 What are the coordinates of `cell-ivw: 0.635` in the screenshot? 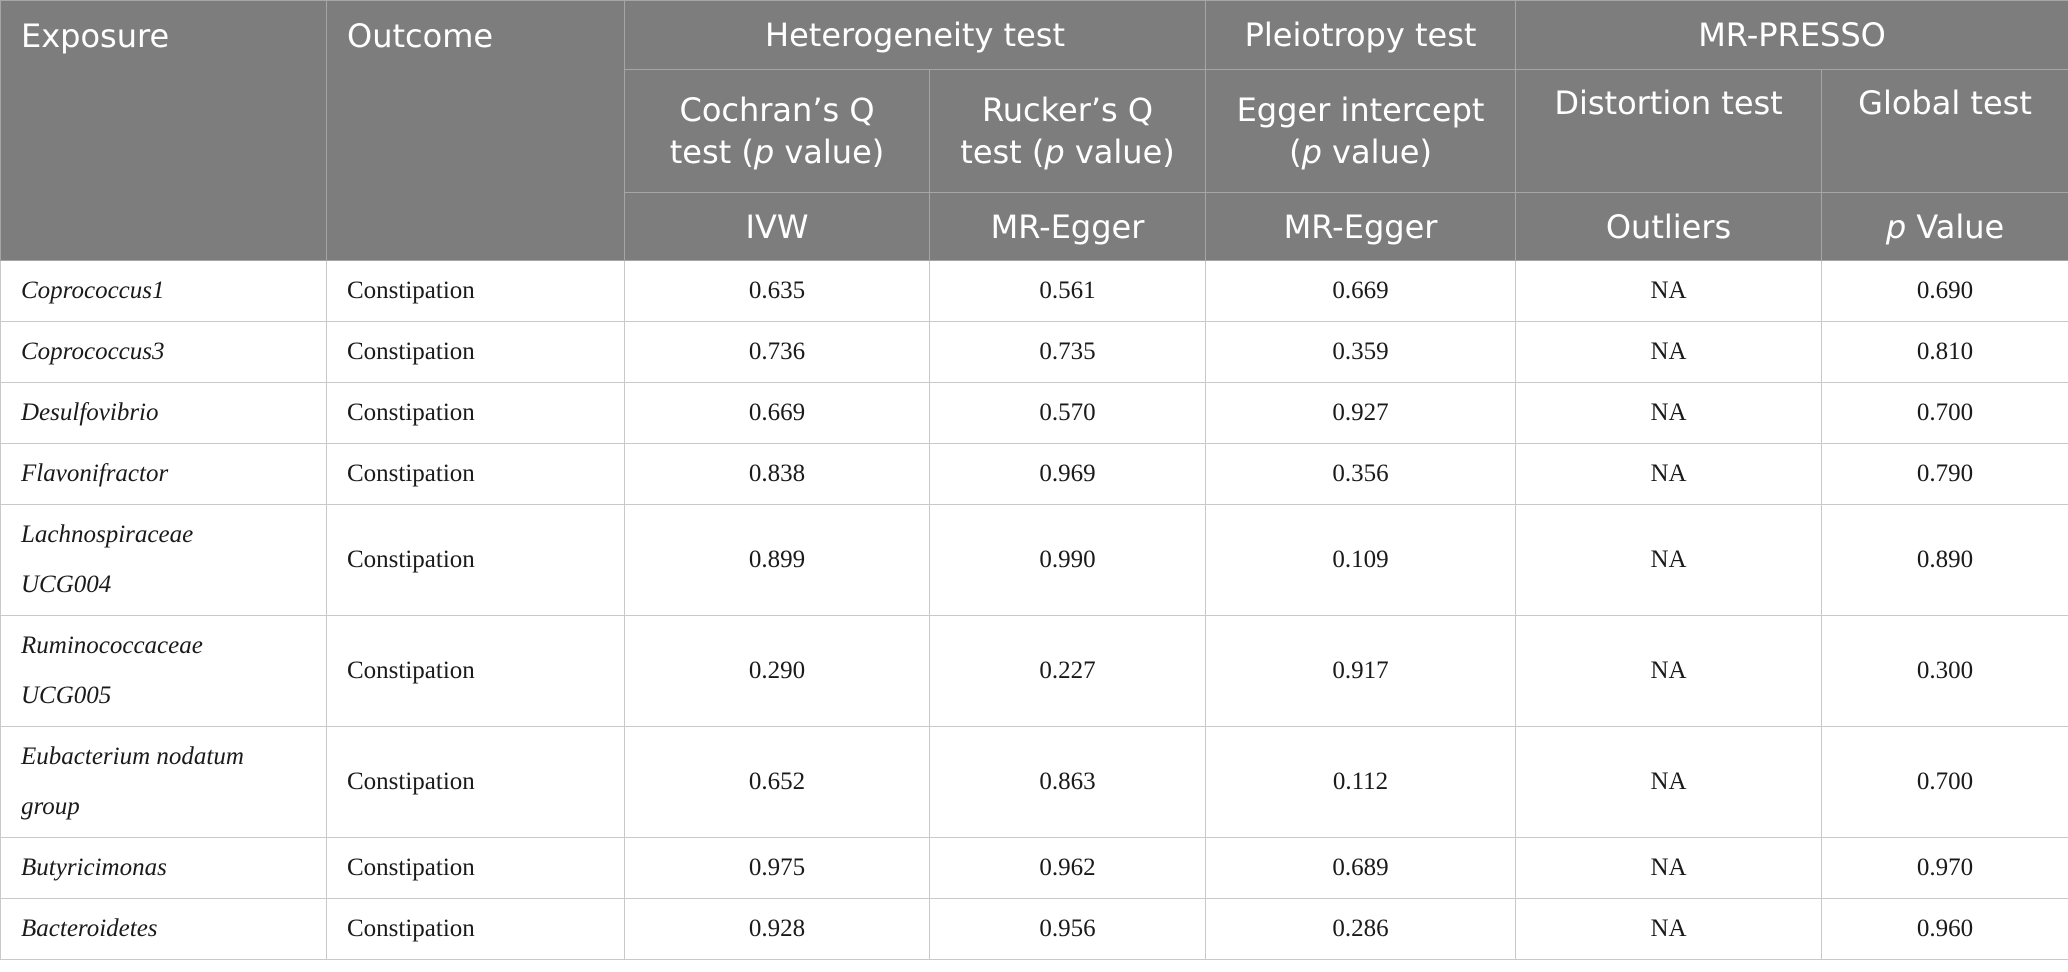 It's located at (777, 291).